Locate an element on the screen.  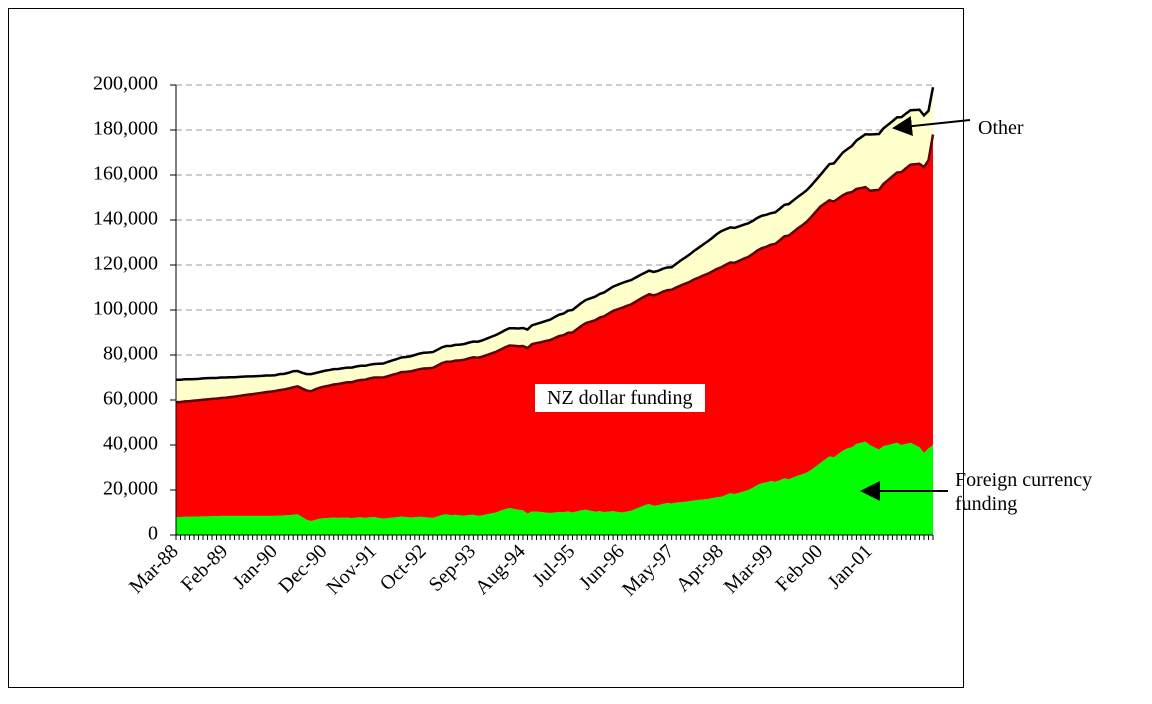
y-tick-label: 180,000 is located at coordinates (125, 129).